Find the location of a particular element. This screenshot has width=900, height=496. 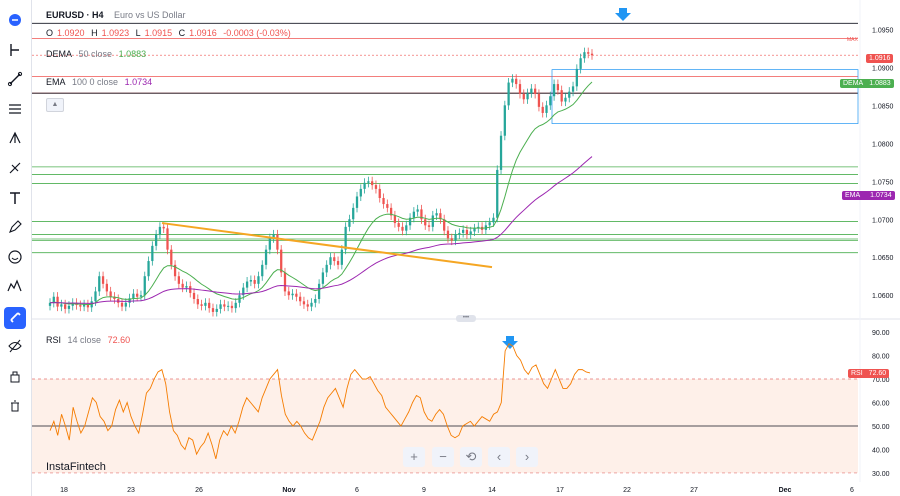

flag-tool-button is located at coordinates (15, 22).